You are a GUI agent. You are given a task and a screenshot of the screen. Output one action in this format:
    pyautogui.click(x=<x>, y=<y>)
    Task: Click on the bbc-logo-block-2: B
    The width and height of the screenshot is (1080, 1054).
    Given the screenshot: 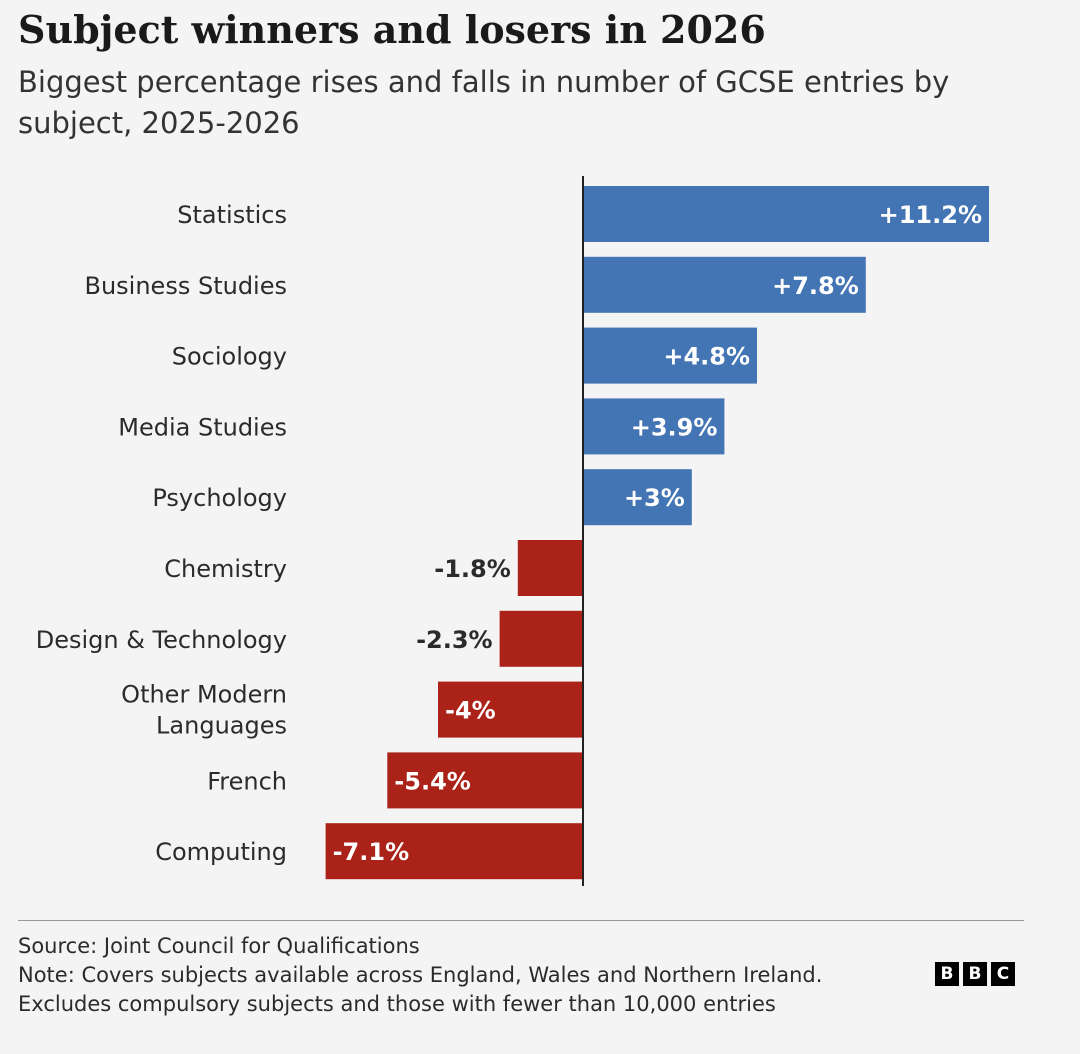 What is the action you would take?
    pyautogui.click(x=975, y=974)
    